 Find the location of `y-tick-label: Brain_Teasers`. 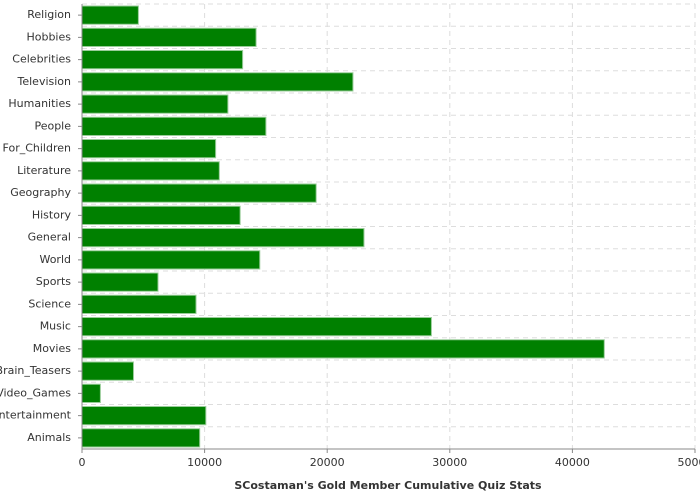

y-tick-label: Brain_Teasers is located at coordinates (35, 370).